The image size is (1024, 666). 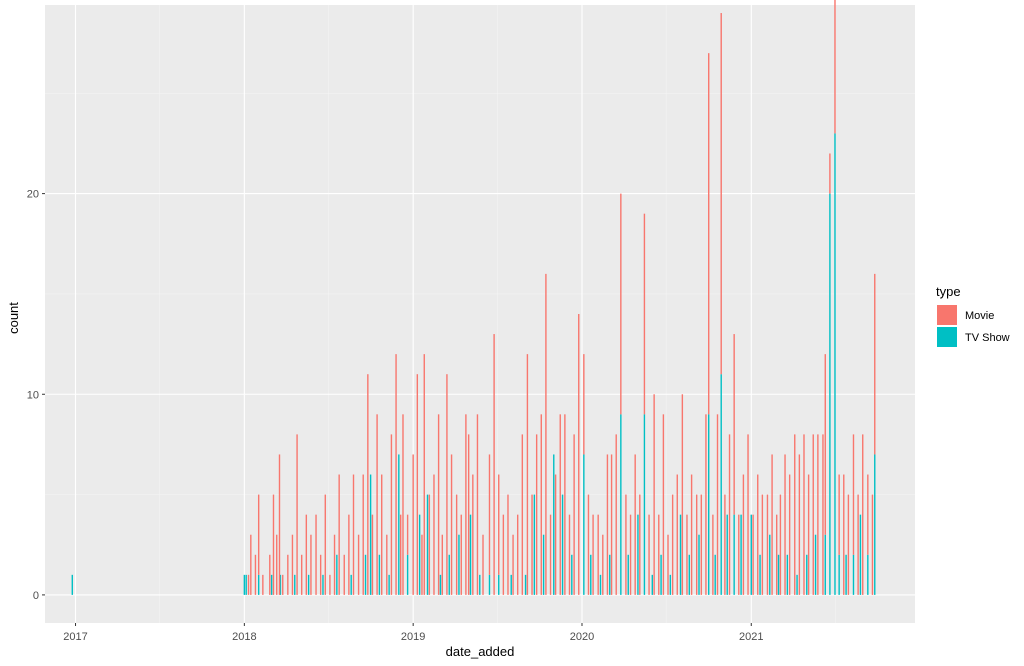 I want to click on legend-label-tv-show: TV Show, so click(x=987, y=338).